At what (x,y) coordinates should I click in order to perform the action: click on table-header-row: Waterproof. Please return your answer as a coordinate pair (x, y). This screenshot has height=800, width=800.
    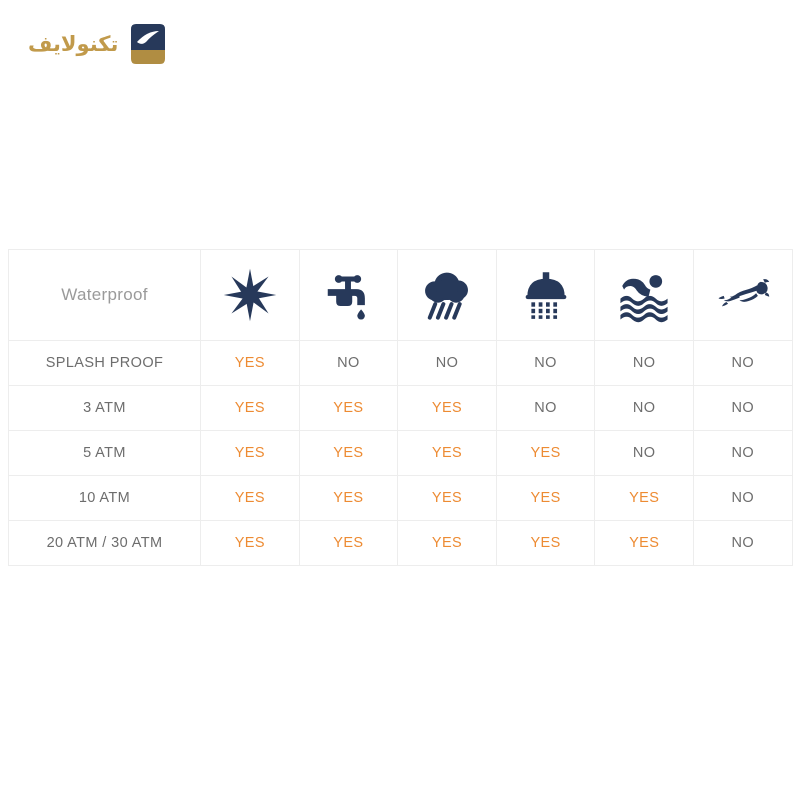
    Looking at the image, I should click on (400, 295).